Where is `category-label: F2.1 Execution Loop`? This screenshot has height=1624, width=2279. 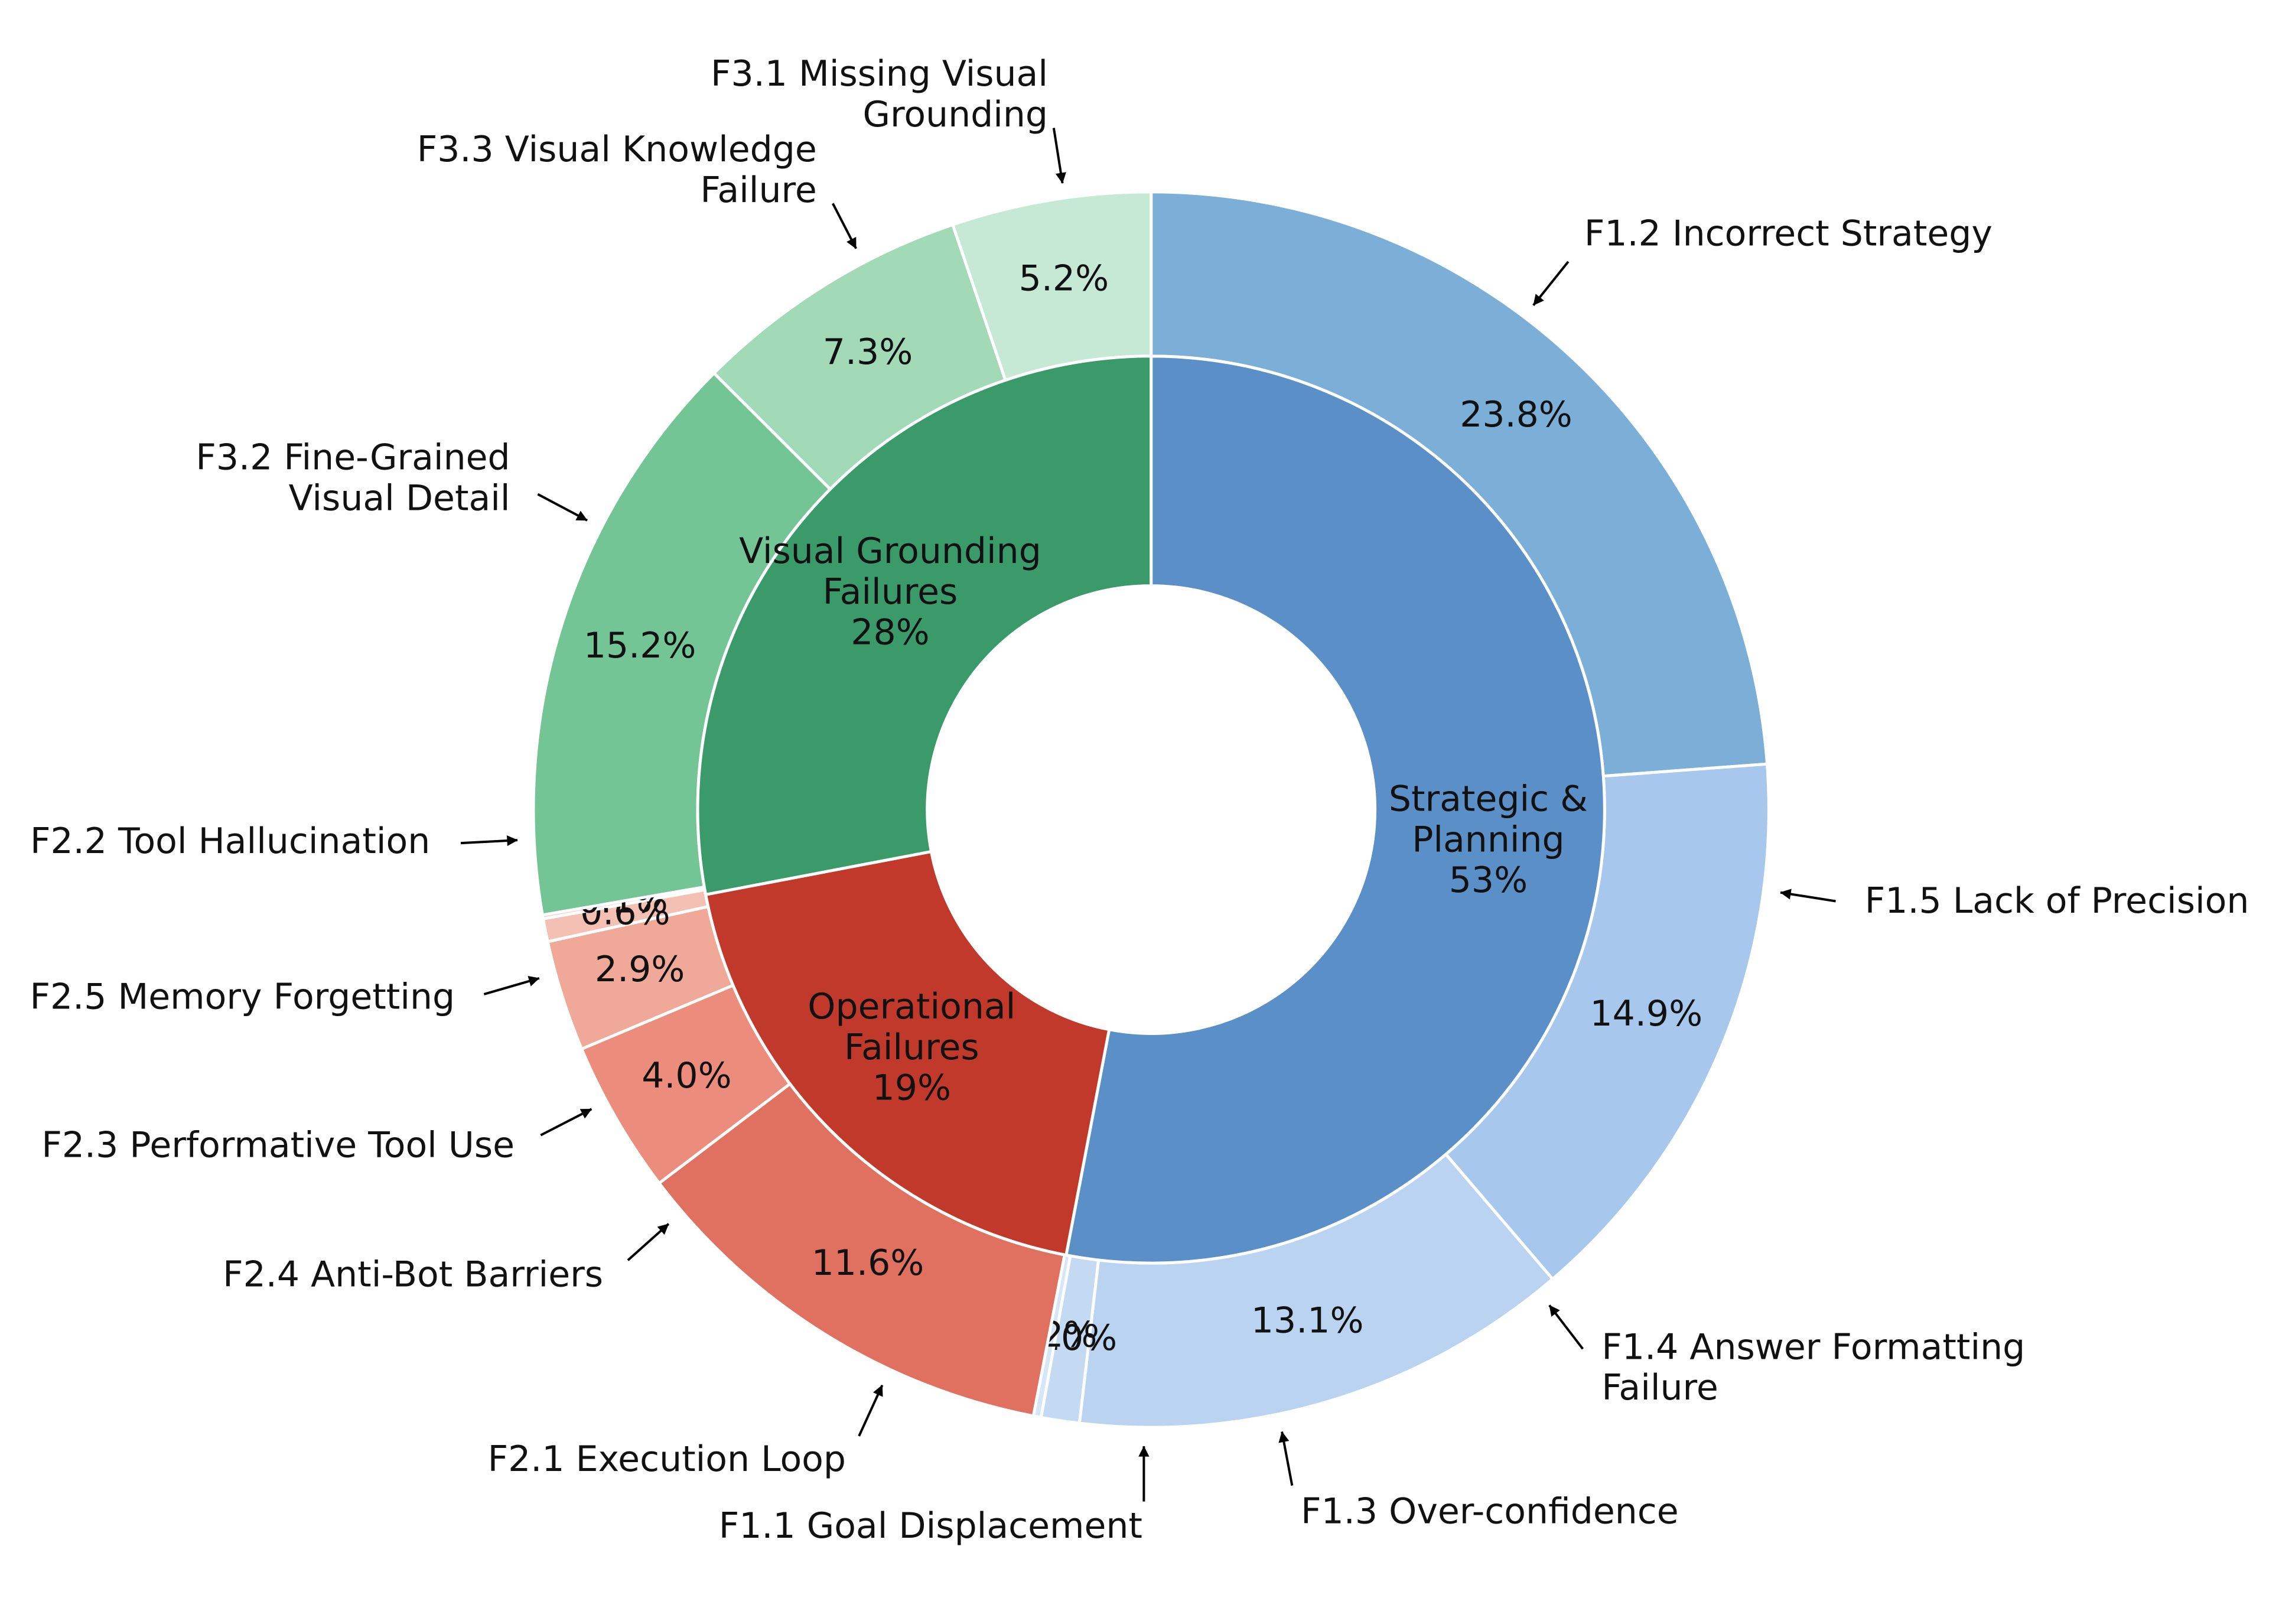
category-label: F2.1 Execution Loop is located at coordinates (667, 1458).